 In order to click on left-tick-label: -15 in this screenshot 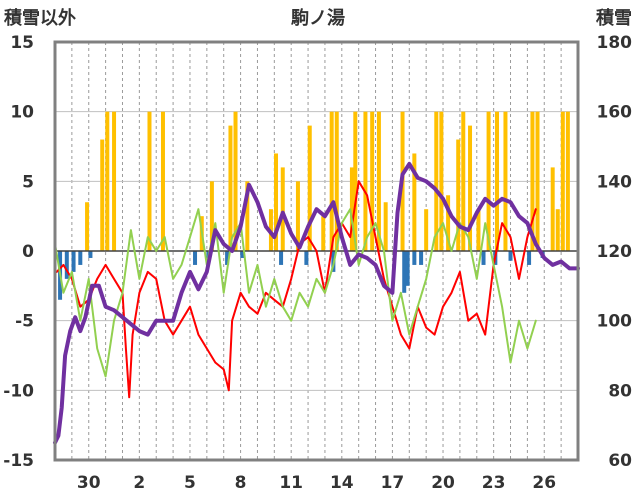, I will do `click(18, 461)`.